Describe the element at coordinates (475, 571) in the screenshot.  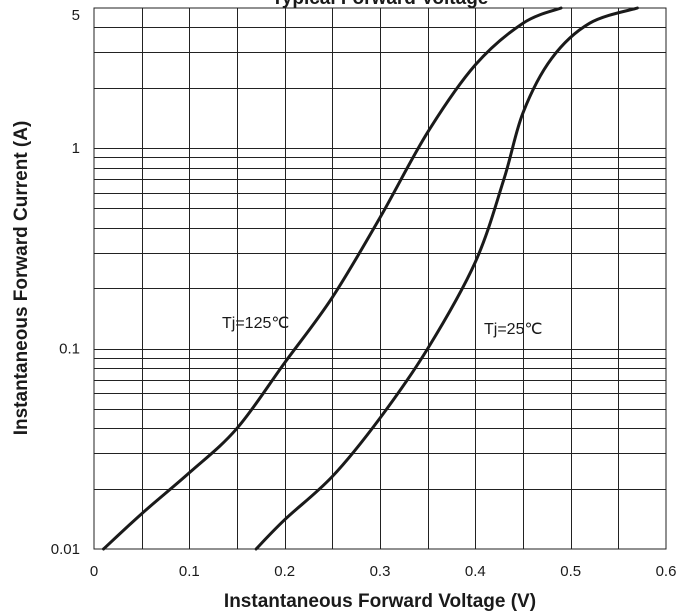
I see `x-tick-label: 0.4` at that location.